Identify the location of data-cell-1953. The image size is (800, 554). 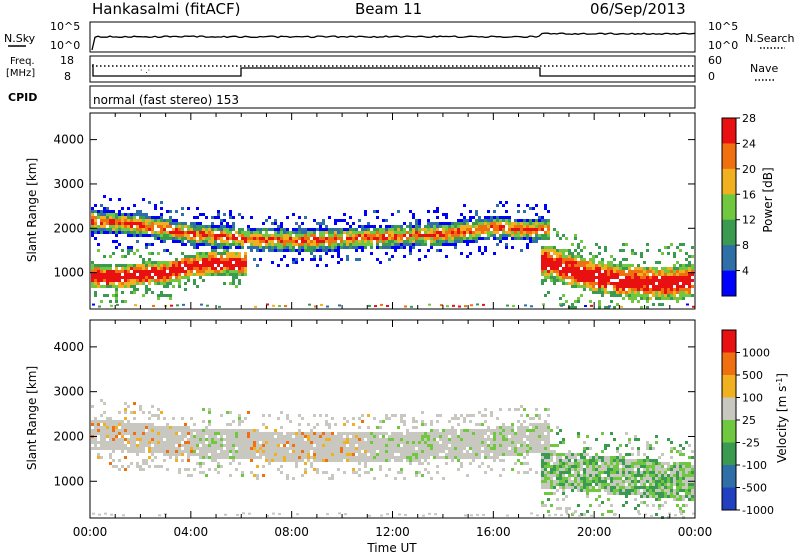
(578, 286).